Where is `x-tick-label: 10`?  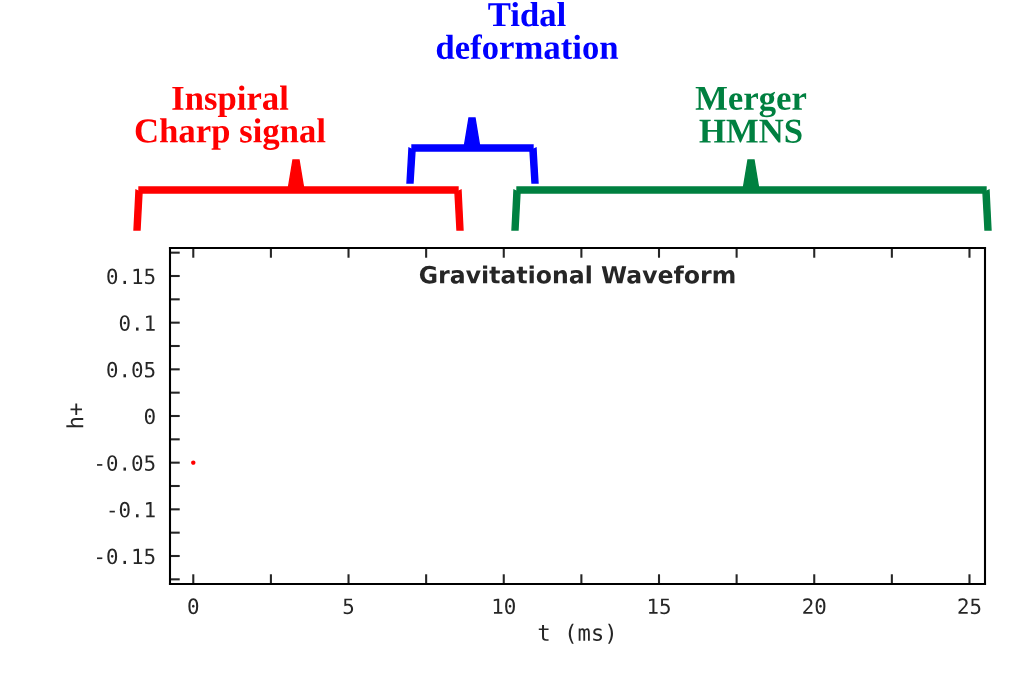
x-tick-label: 10 is located at coordinates (504, 606).